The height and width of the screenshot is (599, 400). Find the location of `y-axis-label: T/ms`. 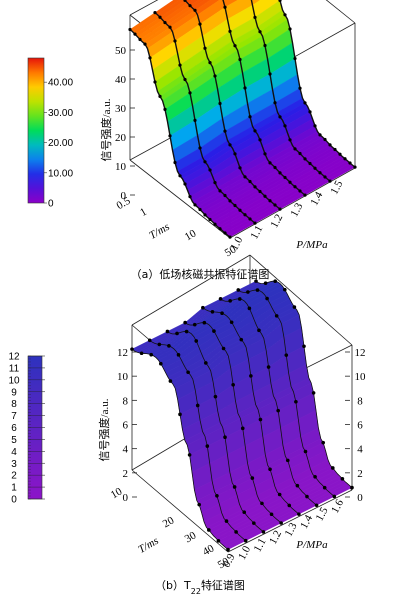

y-axis-label: T/ms is located at coordinates (148, 545).